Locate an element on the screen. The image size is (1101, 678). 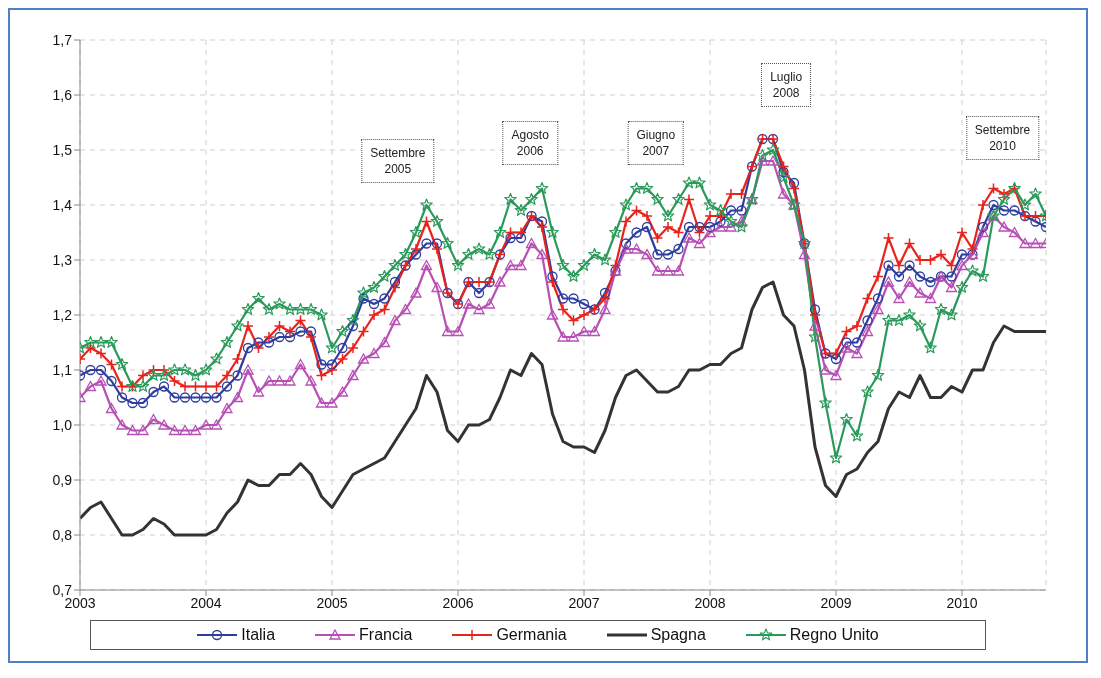
annotation: Giugno 2007 is located at coordinates (656, 142).